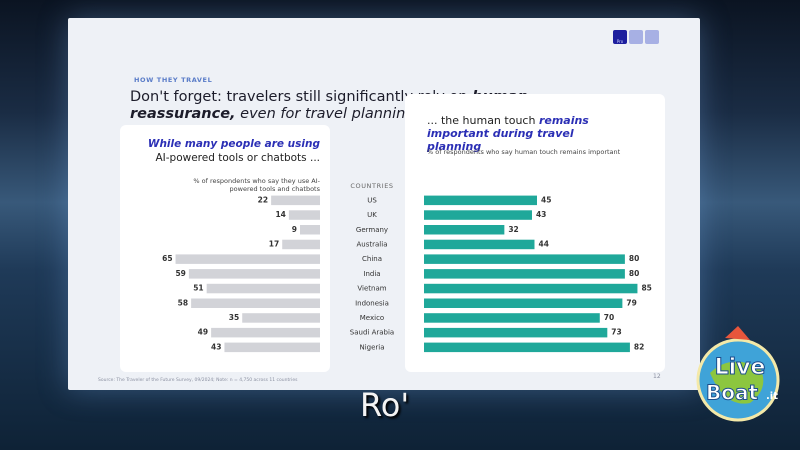  I want to click on value-label: 73, so click(616, 332).